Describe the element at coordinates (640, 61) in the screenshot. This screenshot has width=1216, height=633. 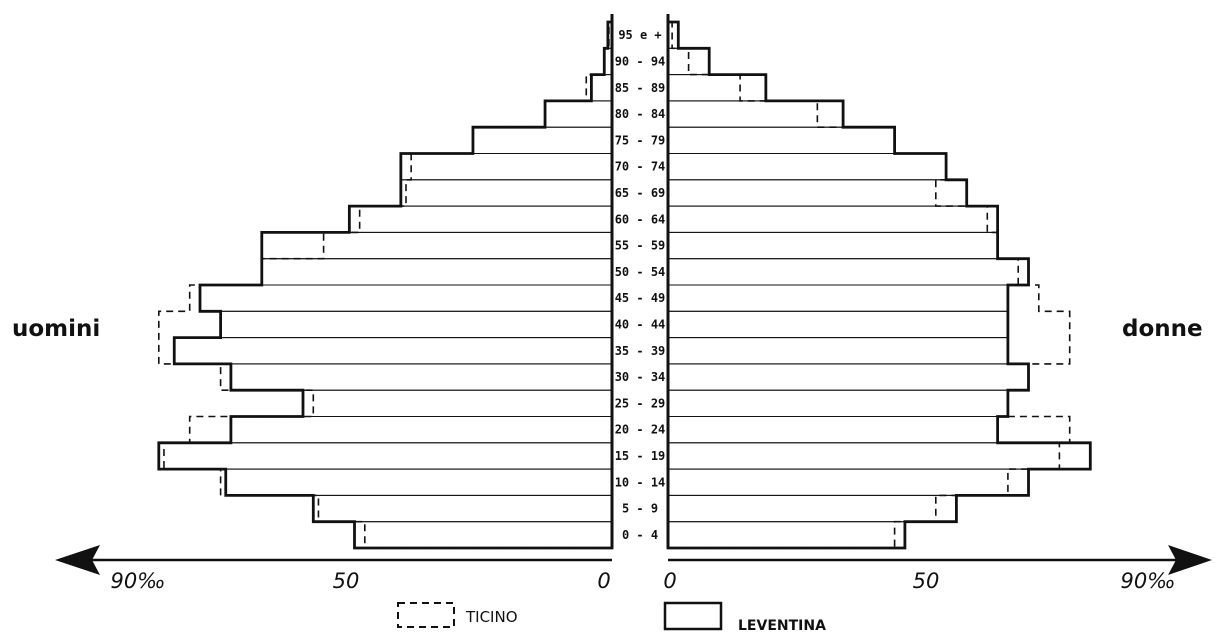
I see `age-label: 90 - 94` at that location.